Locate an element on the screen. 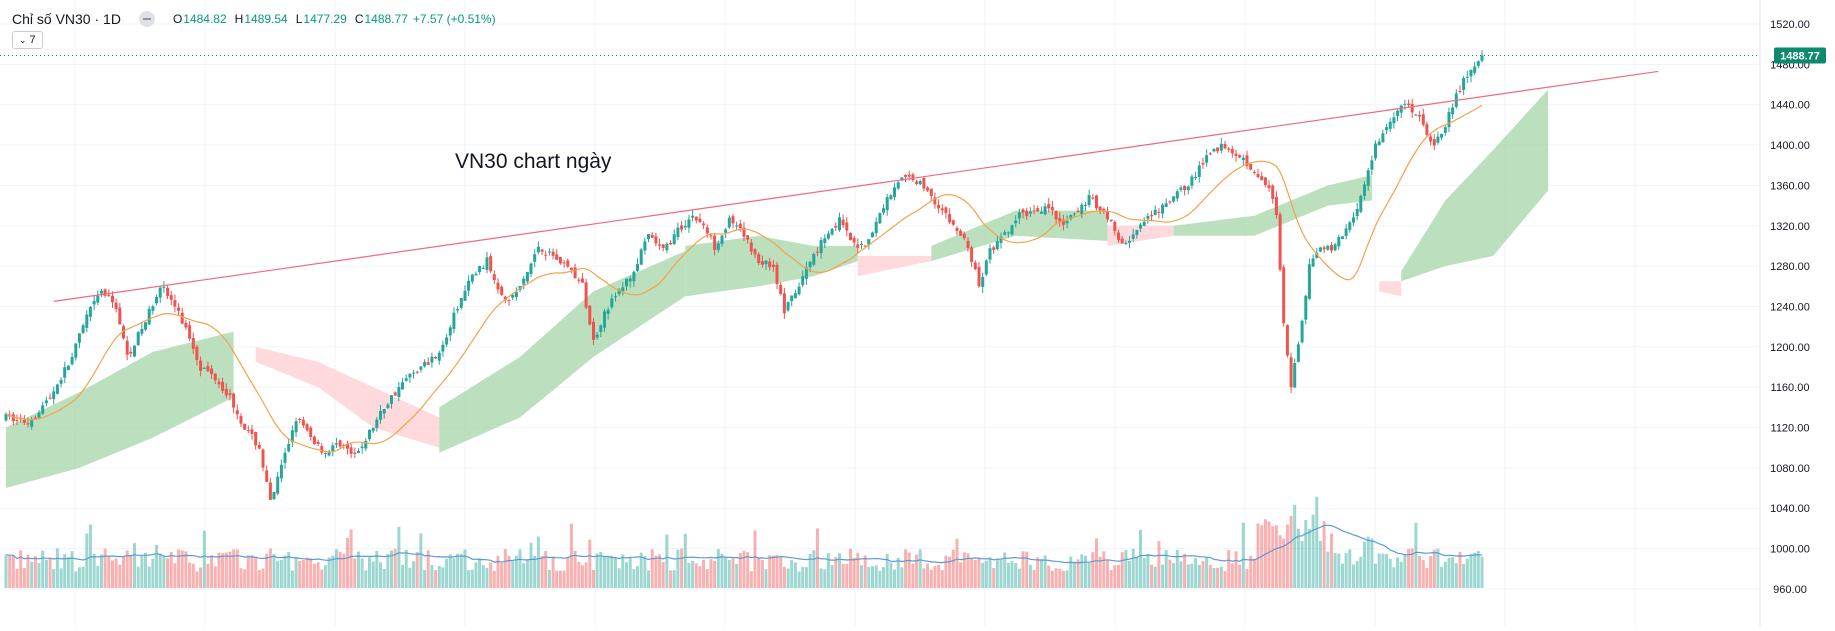  price-tick-label: 1000.00 is located at coordinates (1790, 550).